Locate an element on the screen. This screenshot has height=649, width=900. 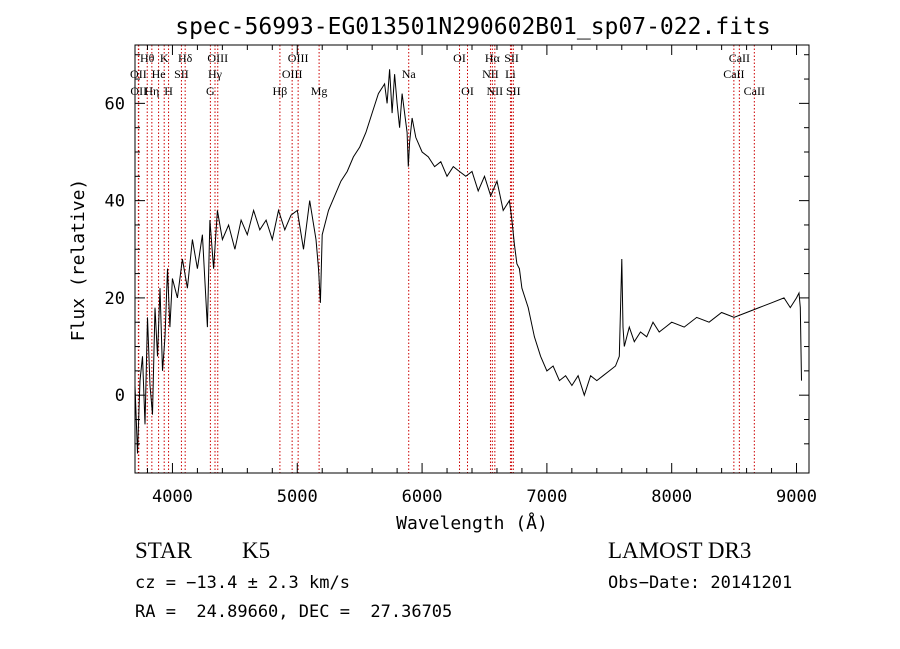
x-axis-label: Wavelength (Å) is located at coordinates (472, 523).